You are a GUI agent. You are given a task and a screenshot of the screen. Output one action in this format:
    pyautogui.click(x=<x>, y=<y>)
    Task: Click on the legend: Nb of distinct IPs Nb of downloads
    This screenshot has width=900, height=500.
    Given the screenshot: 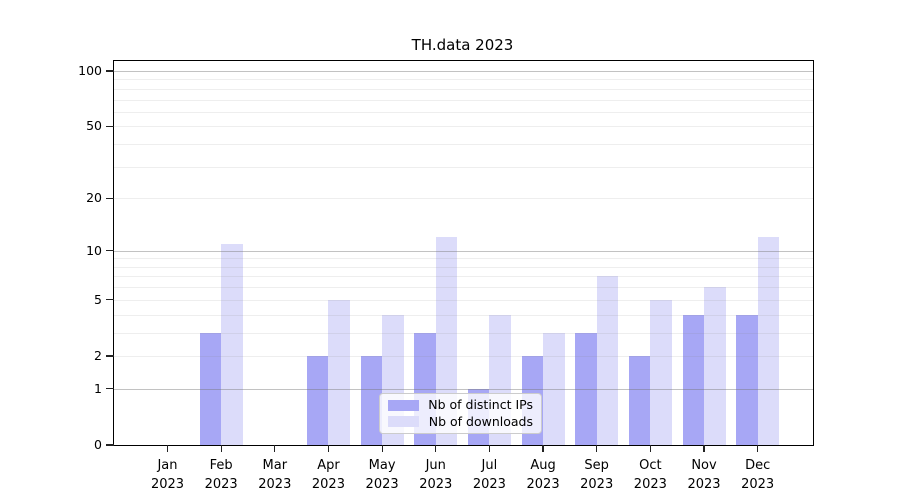 What is the action you would take?
    pyautogui.click(x=460, y=413)
    